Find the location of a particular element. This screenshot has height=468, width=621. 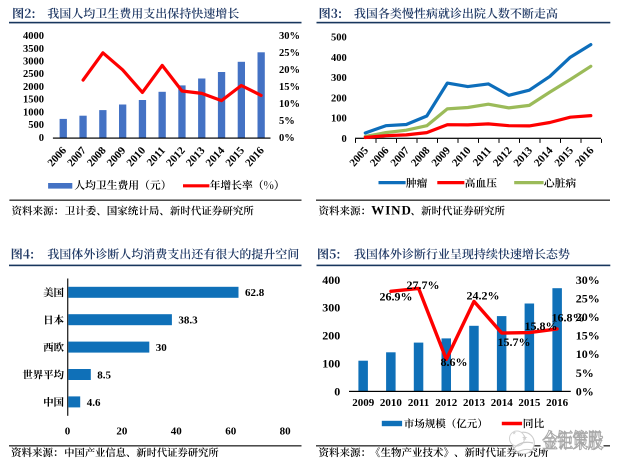

svg-text: 26.9% is located at coordinates (396, 297).